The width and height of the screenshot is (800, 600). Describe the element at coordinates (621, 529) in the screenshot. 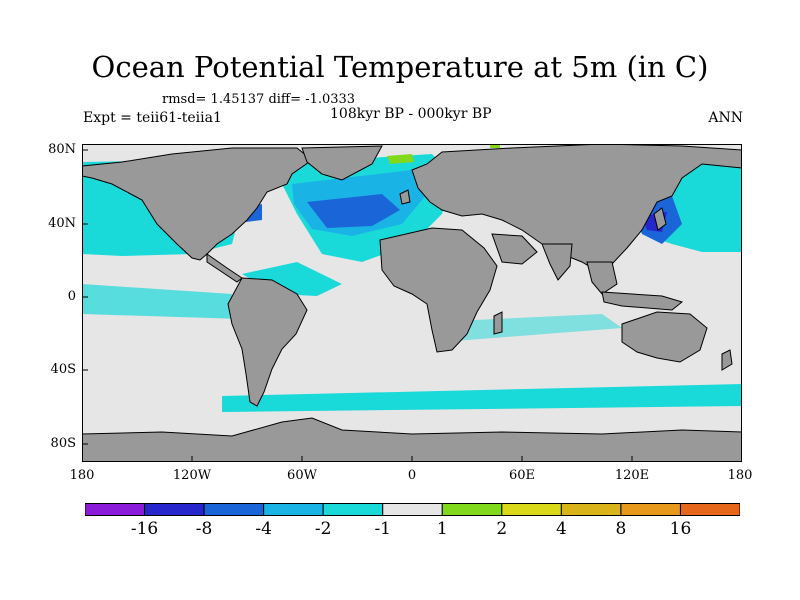

I see `colorbar-label: 8` at that location.